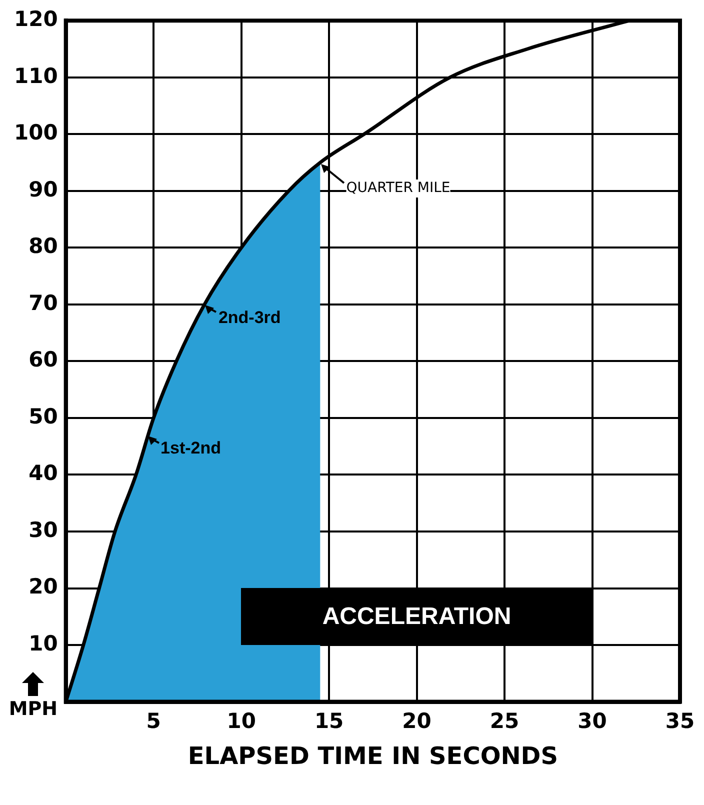  What do you see at coordinates (417, 720) in the screenshot?
I see `x-tick-label: 20` at bounding box center [417, 720].